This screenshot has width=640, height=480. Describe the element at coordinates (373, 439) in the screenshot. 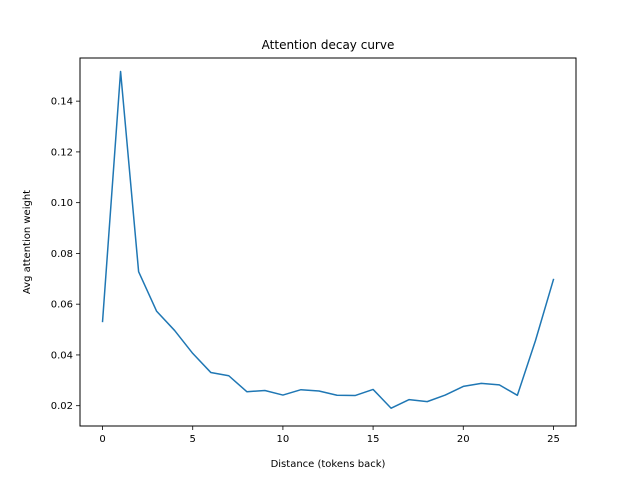

I see `x-tick-label: 15` at that location.